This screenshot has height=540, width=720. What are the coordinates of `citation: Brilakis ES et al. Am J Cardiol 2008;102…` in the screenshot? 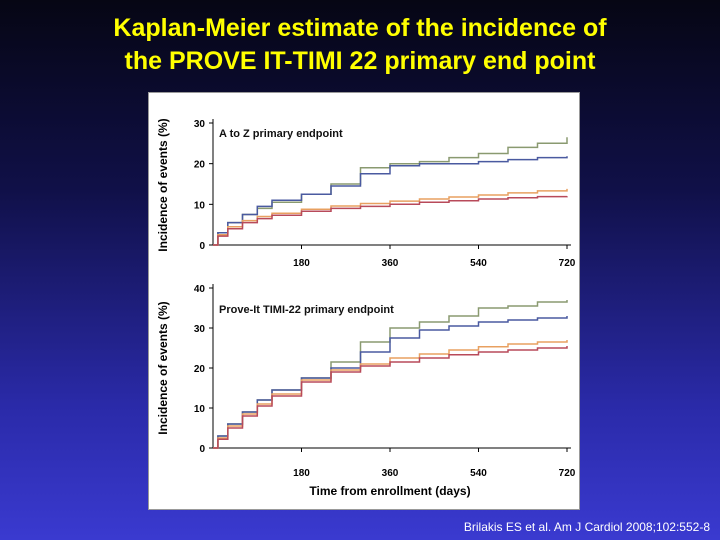 It's located at (586, 527).